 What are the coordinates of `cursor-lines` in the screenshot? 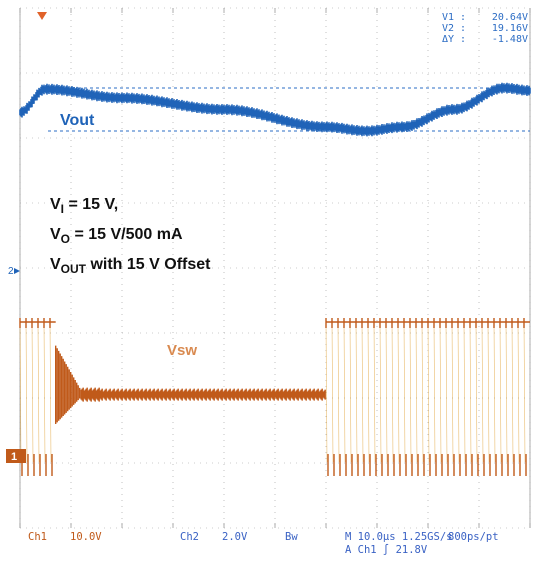 It's located at (289, 109).